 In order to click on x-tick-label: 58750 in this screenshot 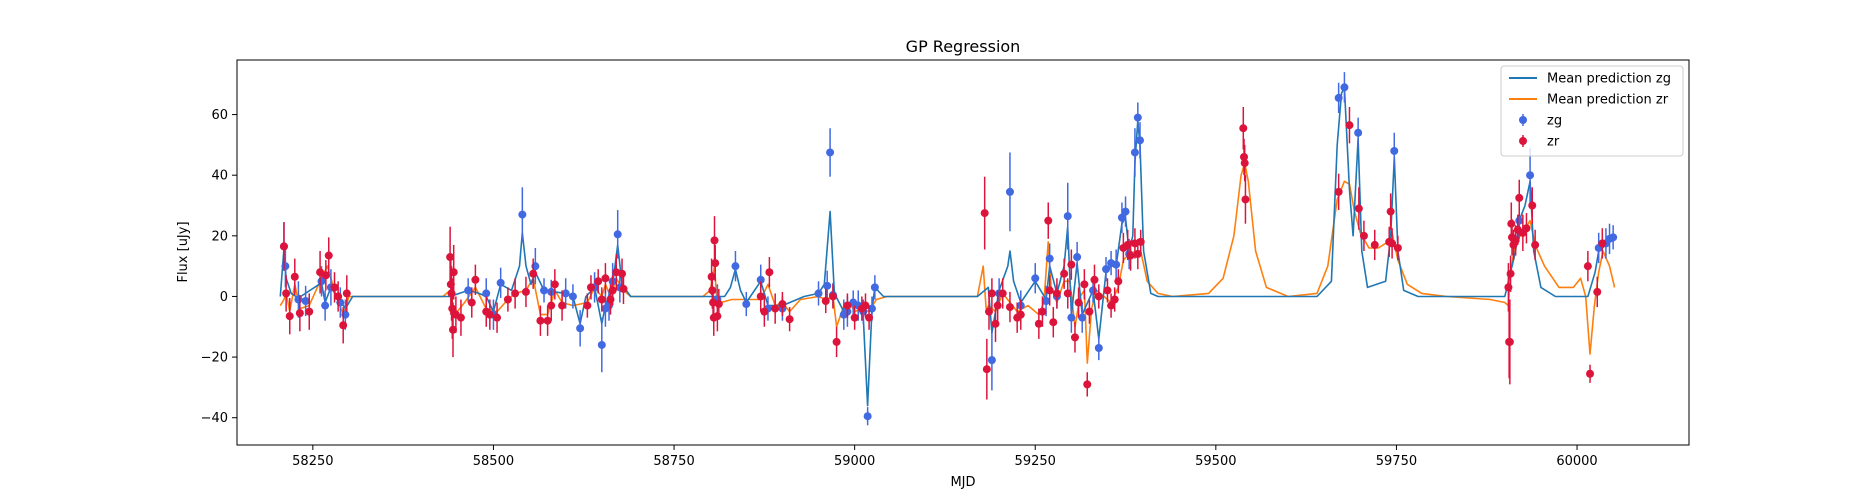, I will do `click(673, 461)`.